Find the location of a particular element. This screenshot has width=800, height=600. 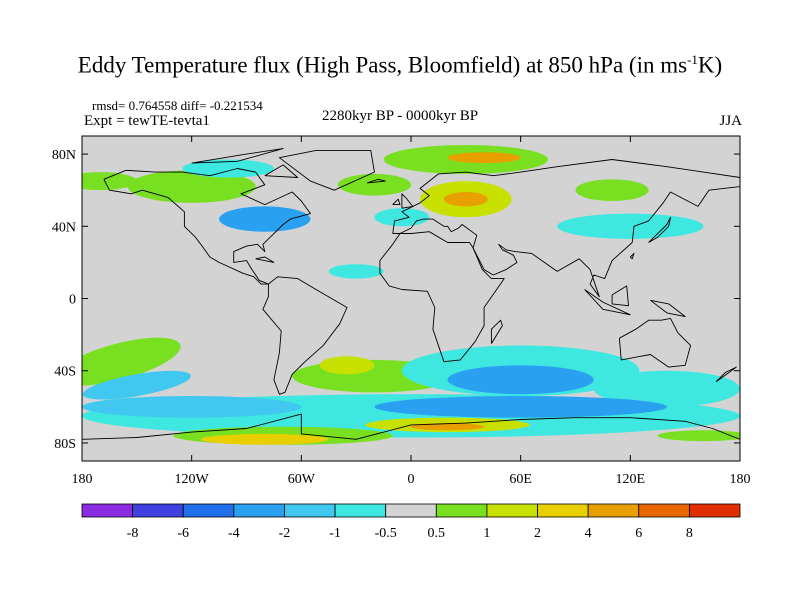

colorbar is located at coordinates (411, 510).